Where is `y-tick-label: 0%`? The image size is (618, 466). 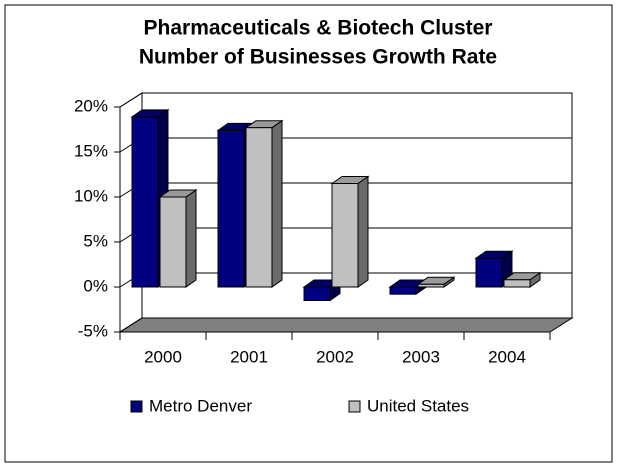 y-tick-label: 0% is located at coordinates (95, 285).